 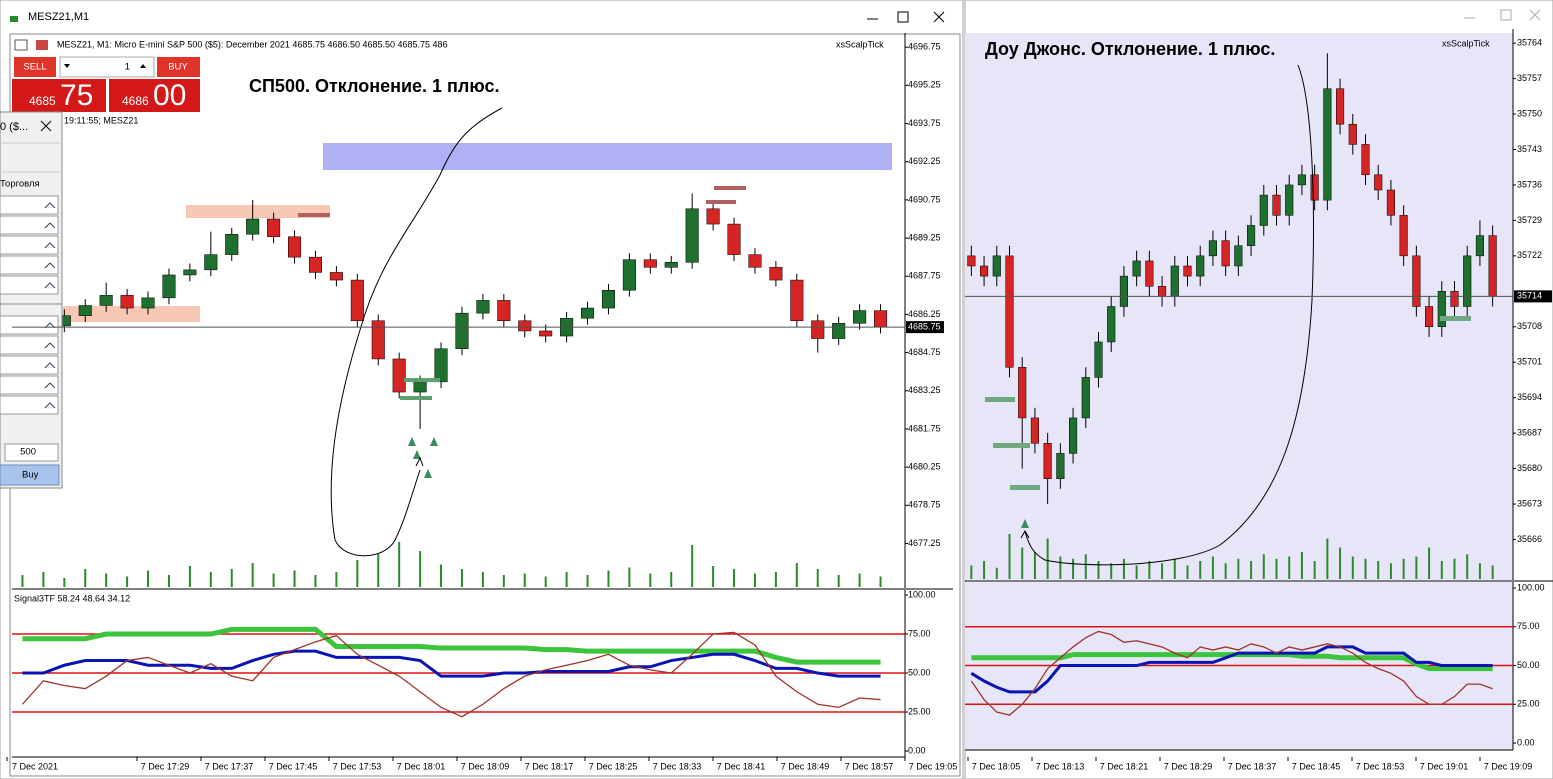 What do you see at coordinates (1529, 539) in the screenshot?
I see `y-tick-label: 35666` at bounding box center [1529, 539].